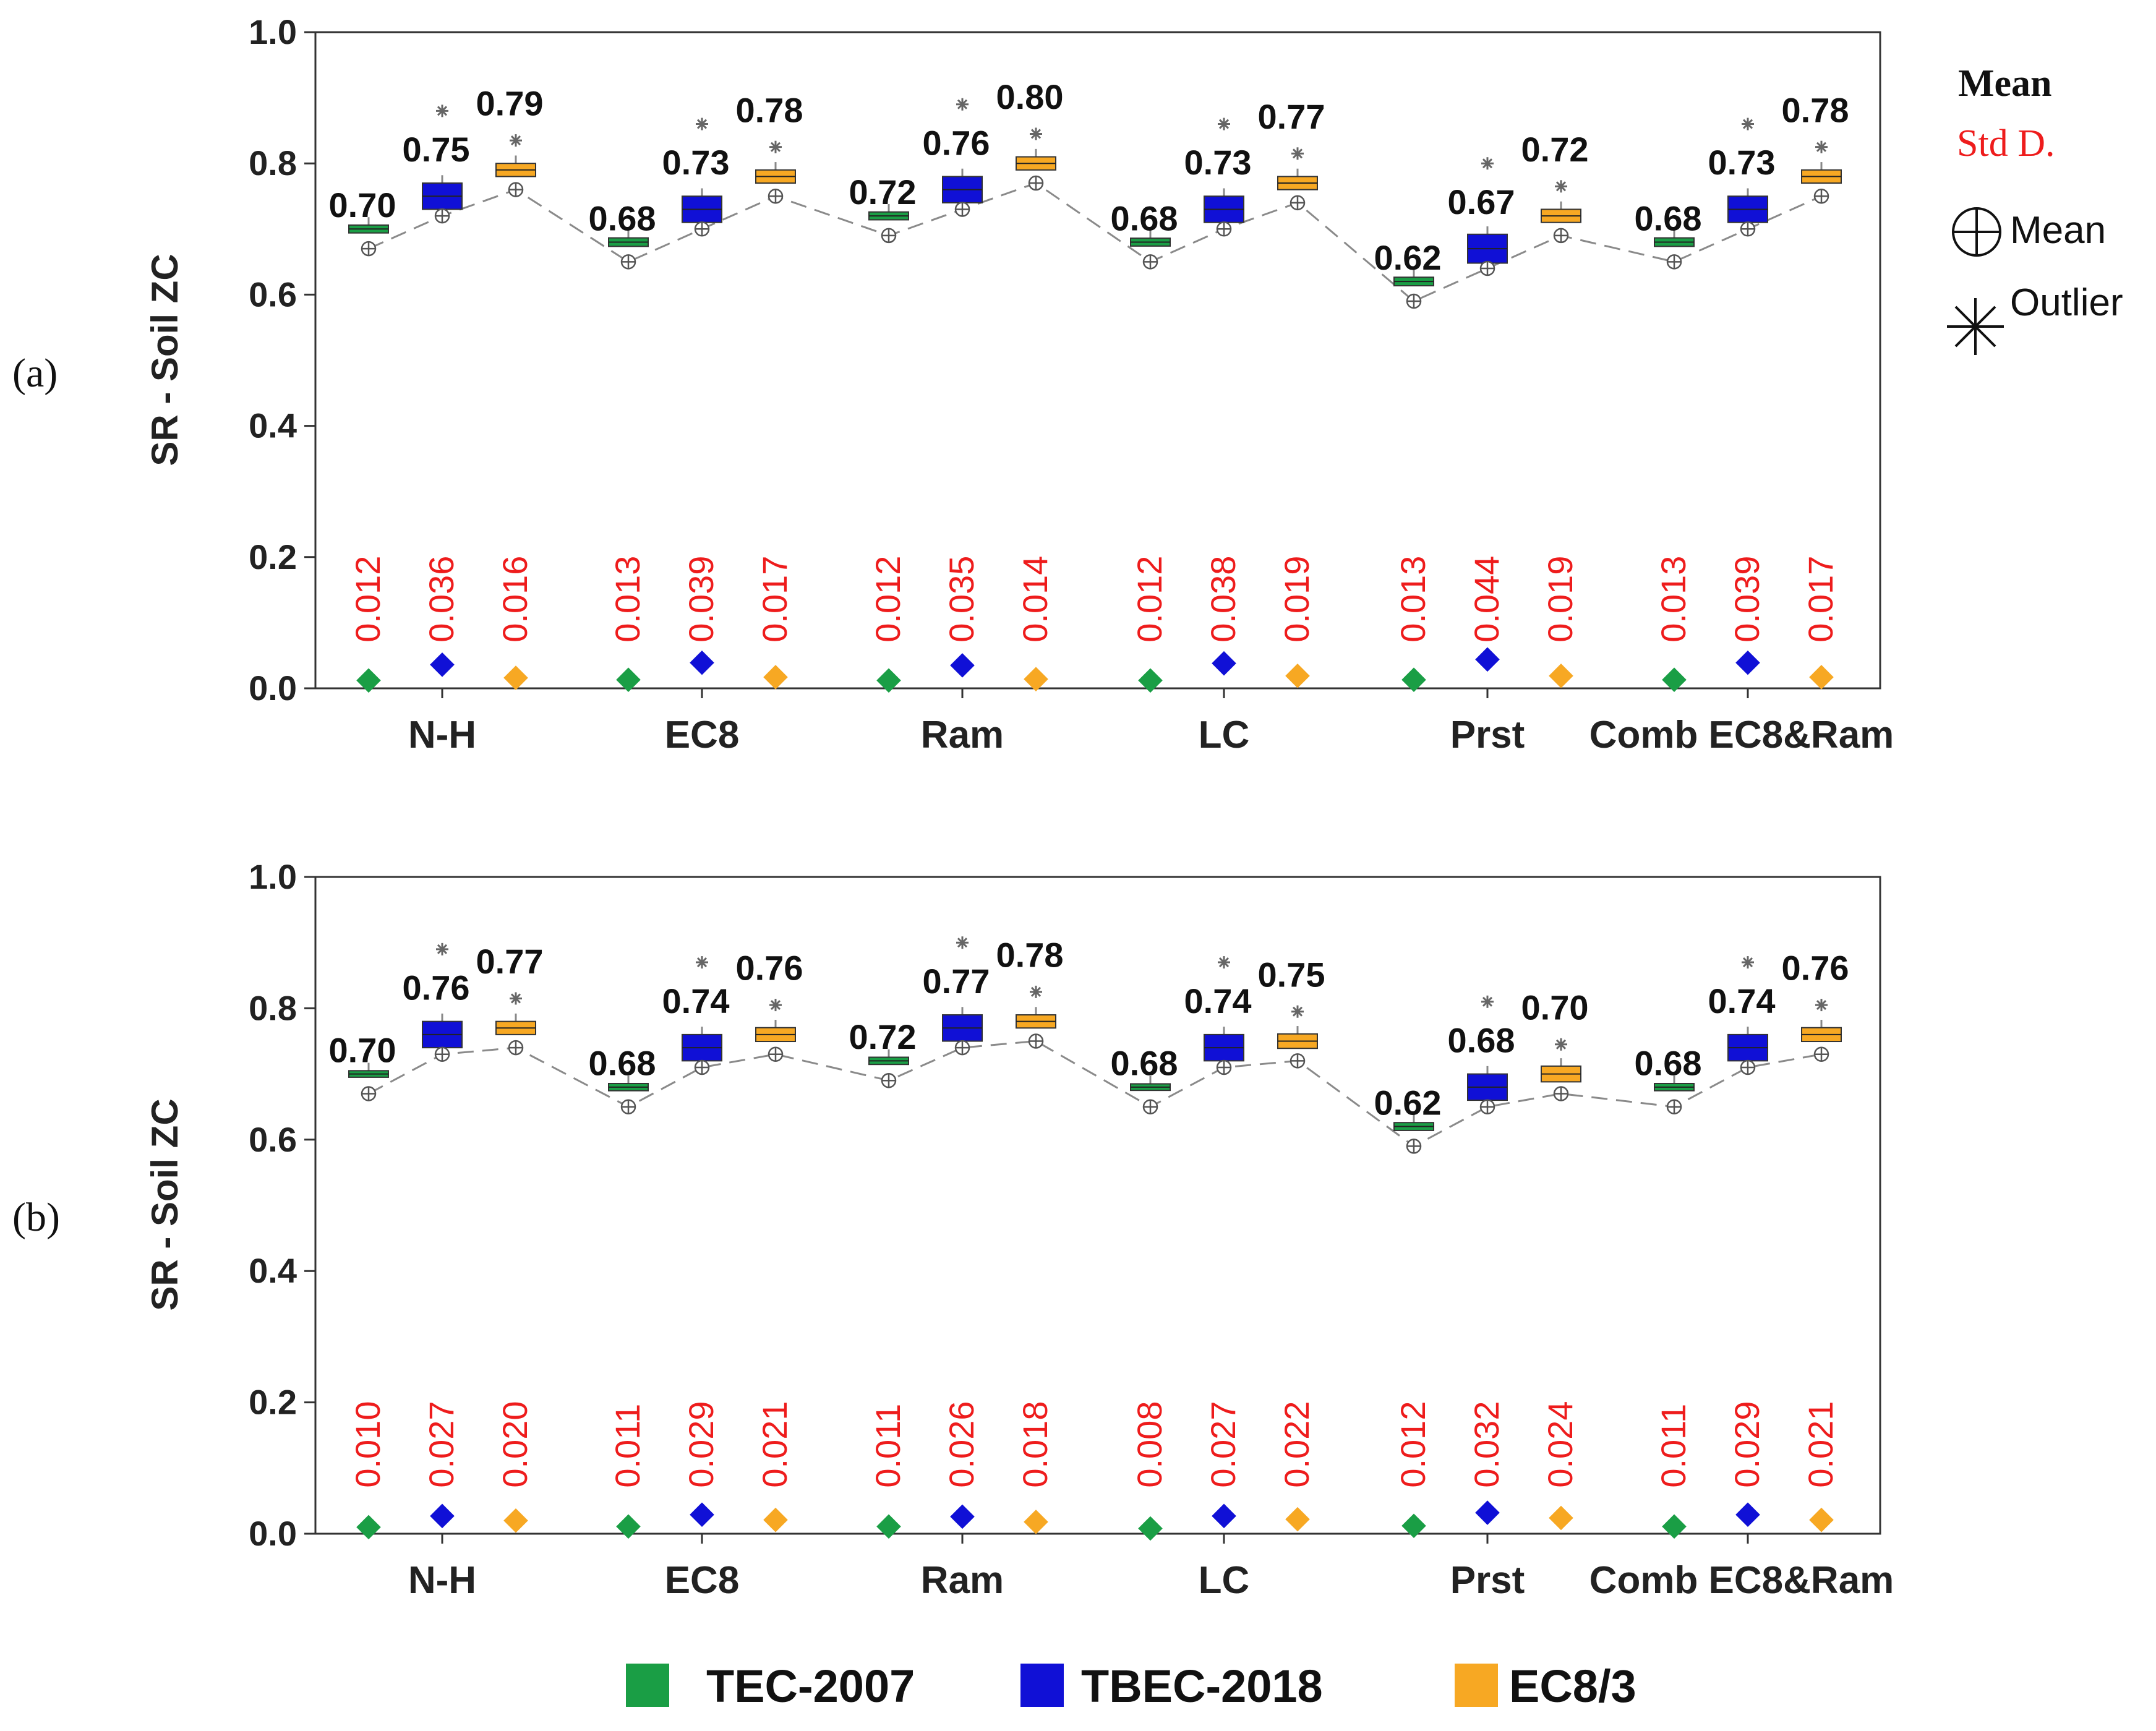  What do you see at coordinates (2058, 230) in the screenshot?
I see `side-legend-mean-symbol-label: Mean` at bounding box center [2058, 230].